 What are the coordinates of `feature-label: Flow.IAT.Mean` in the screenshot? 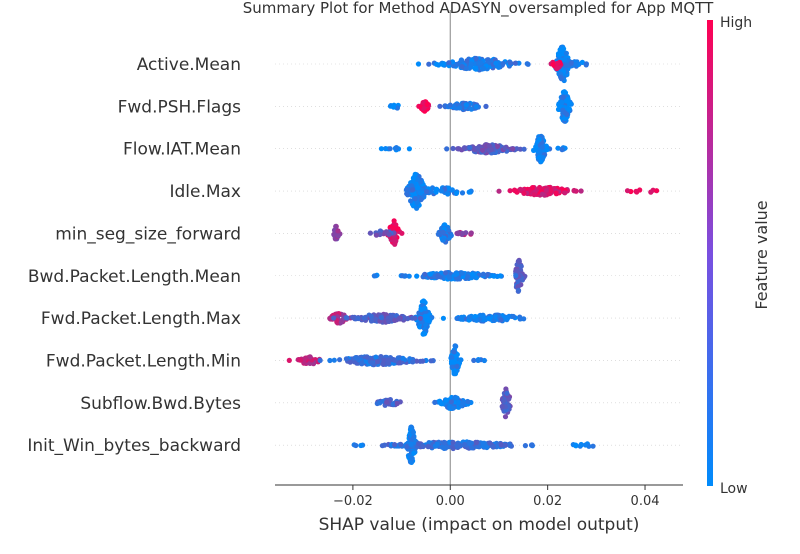 It's located at (182, 150).